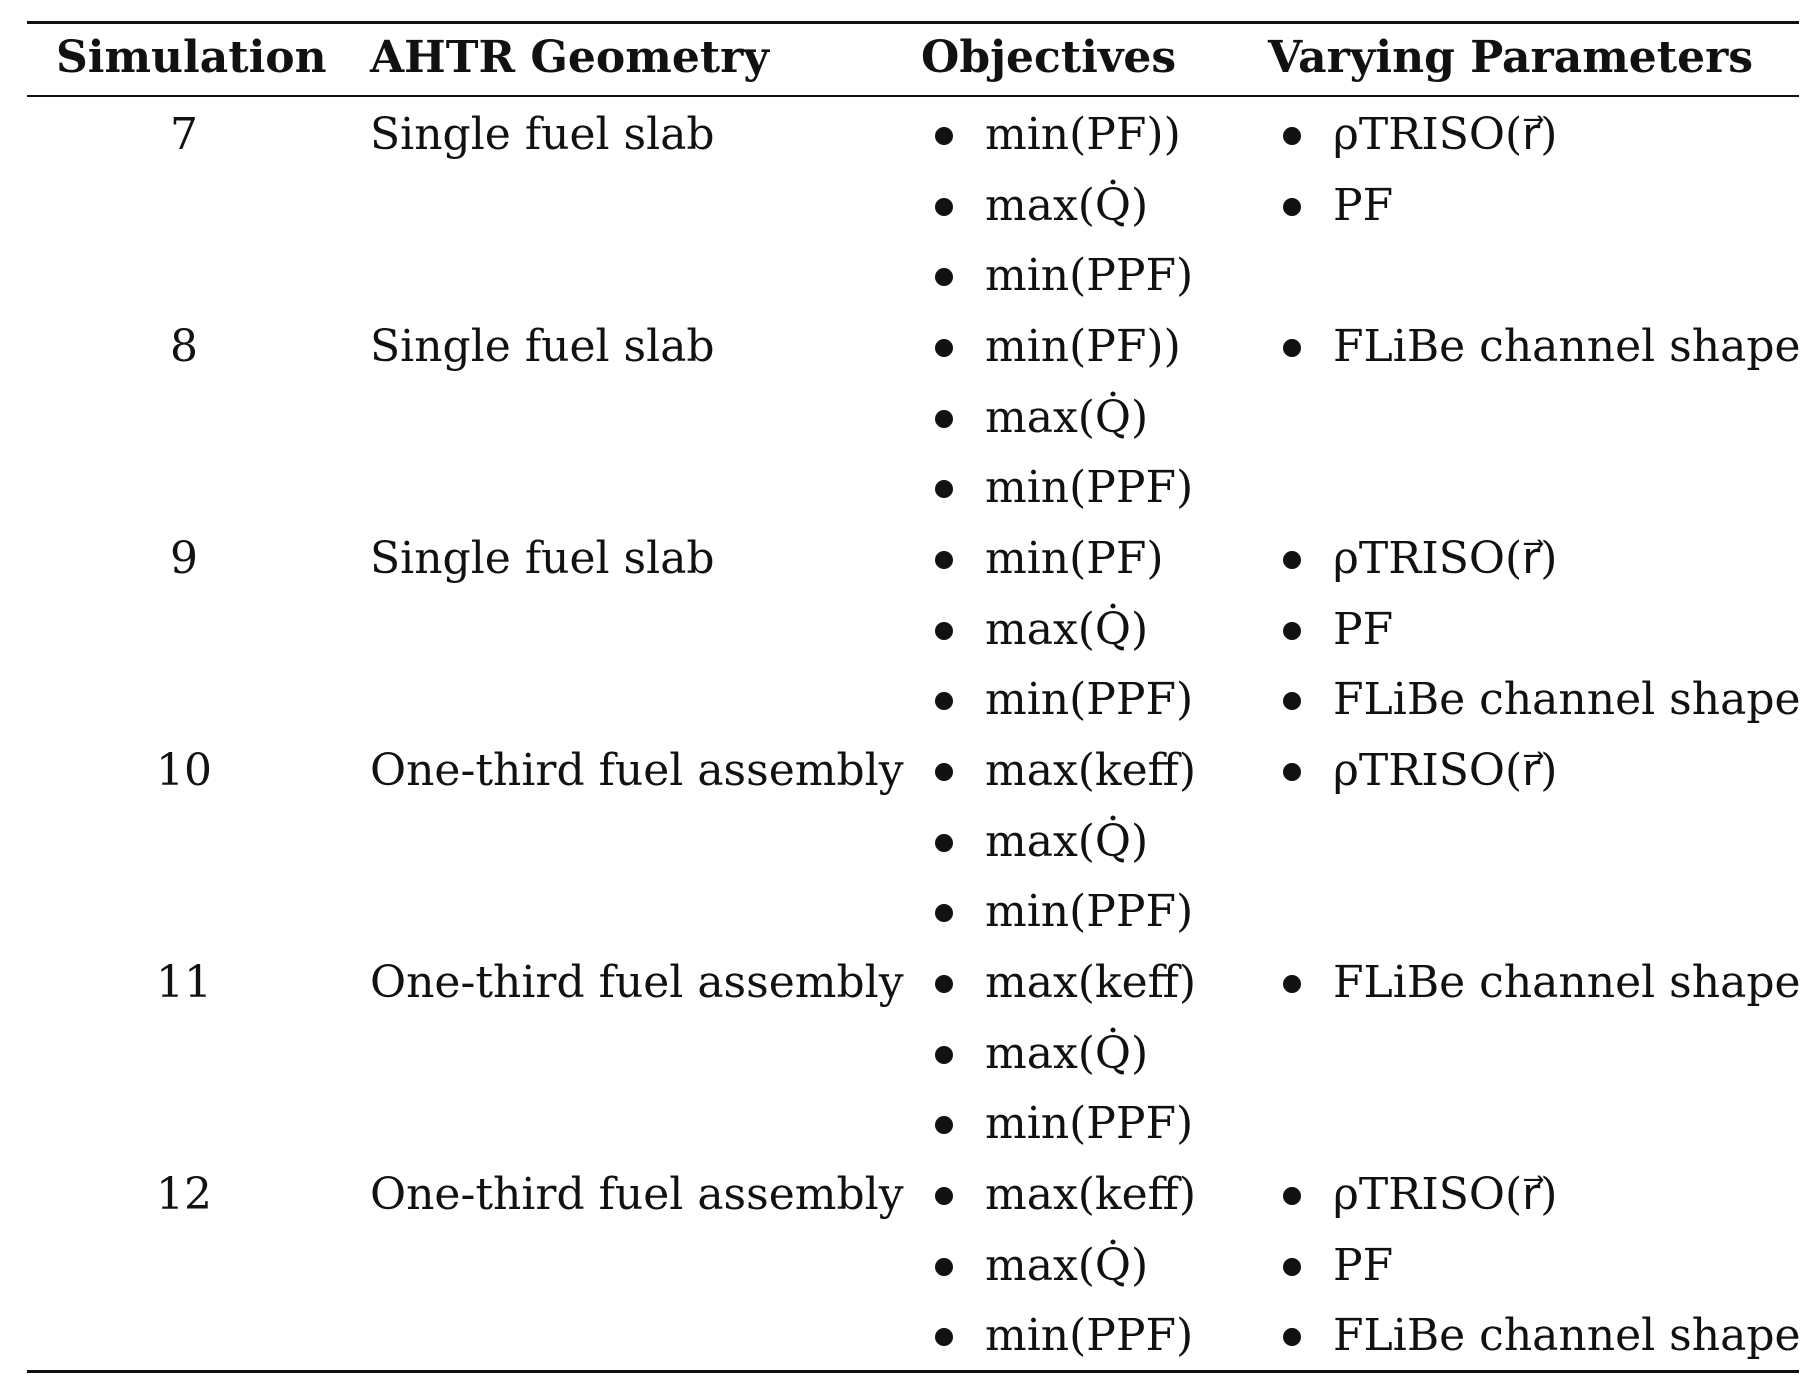 The height and width of the screenshot is (1386, 1818). I want to click on cell-parameters: ρTRISO(r⃗), so click(1415, 771).